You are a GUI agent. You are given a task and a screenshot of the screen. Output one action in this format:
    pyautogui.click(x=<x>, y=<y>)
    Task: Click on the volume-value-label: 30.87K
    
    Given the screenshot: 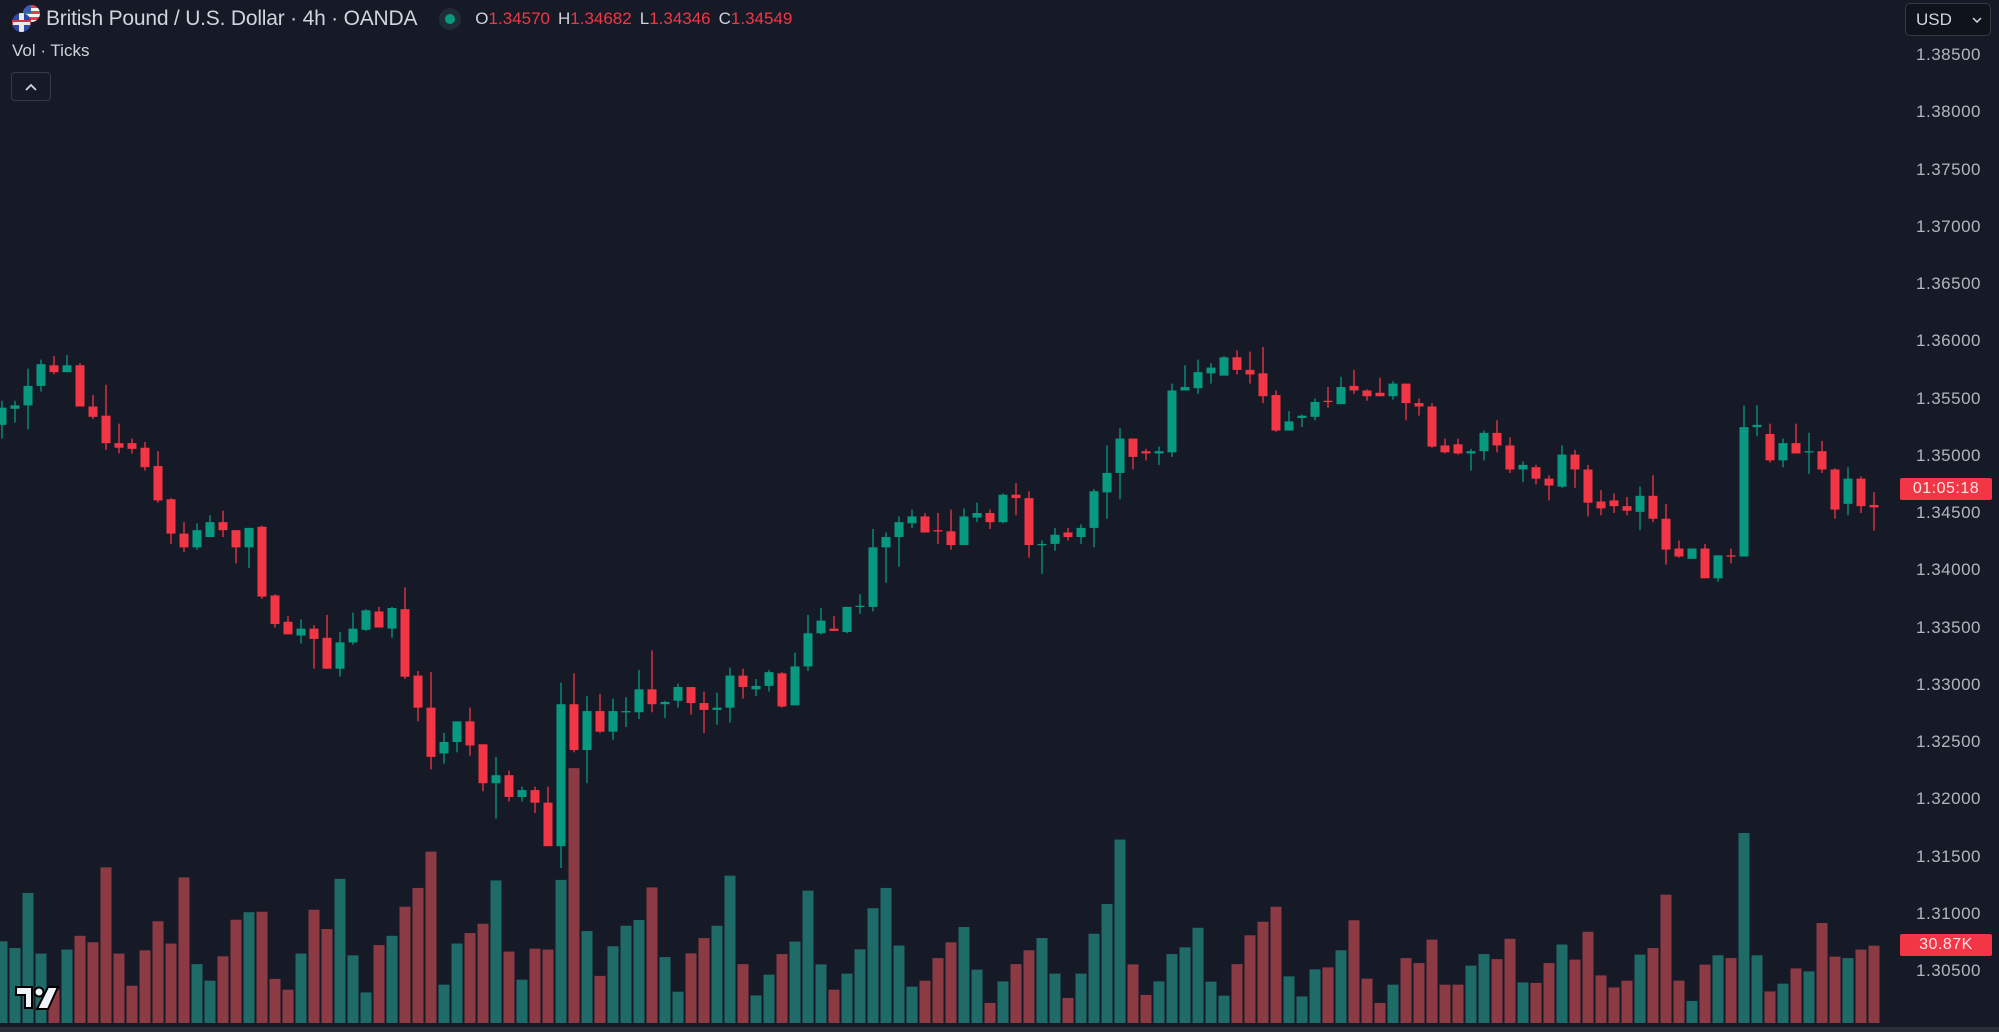 What is the action you would take?
    pyautogui.click(x=1946, y=945)
    